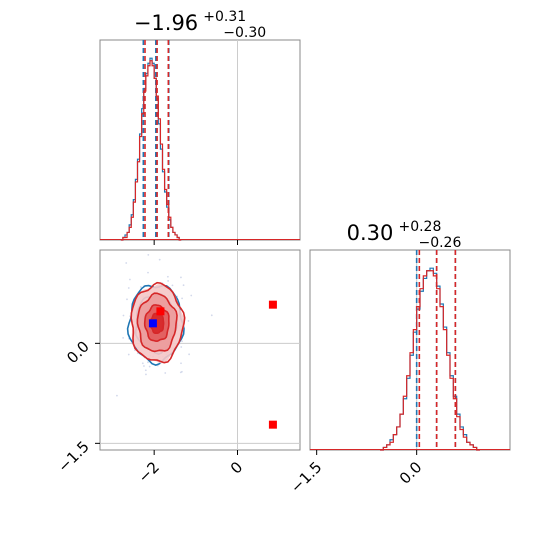 The height and width of the screenshot is (550, 550). What do you see at coordinates (411, 473) in the screenshot?
I see `x-tick-label-1: 0.0` at bounding box center [411, 473].